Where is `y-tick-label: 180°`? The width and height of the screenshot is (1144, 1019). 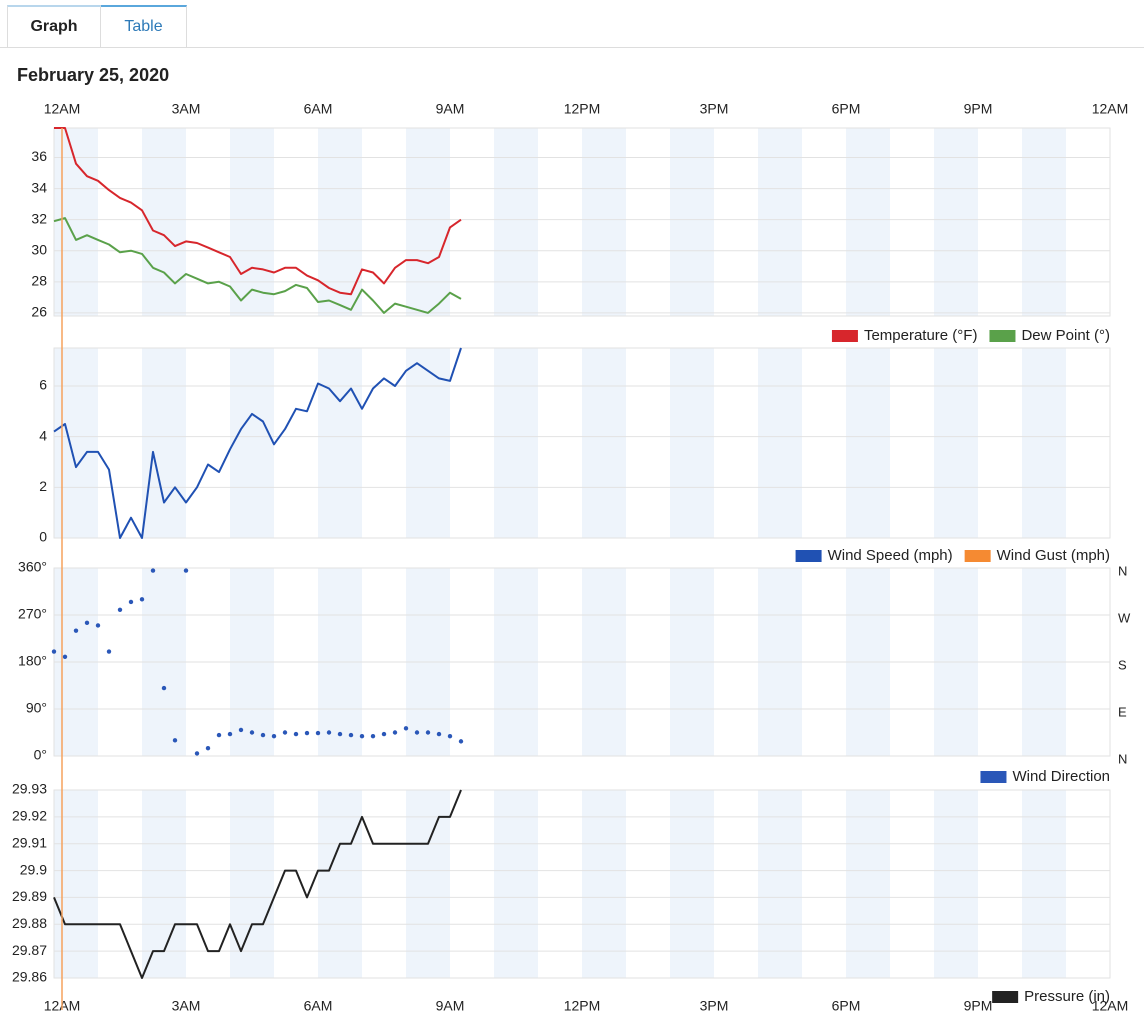
y-tick-label: 180° is located at coordinates (32, 661).